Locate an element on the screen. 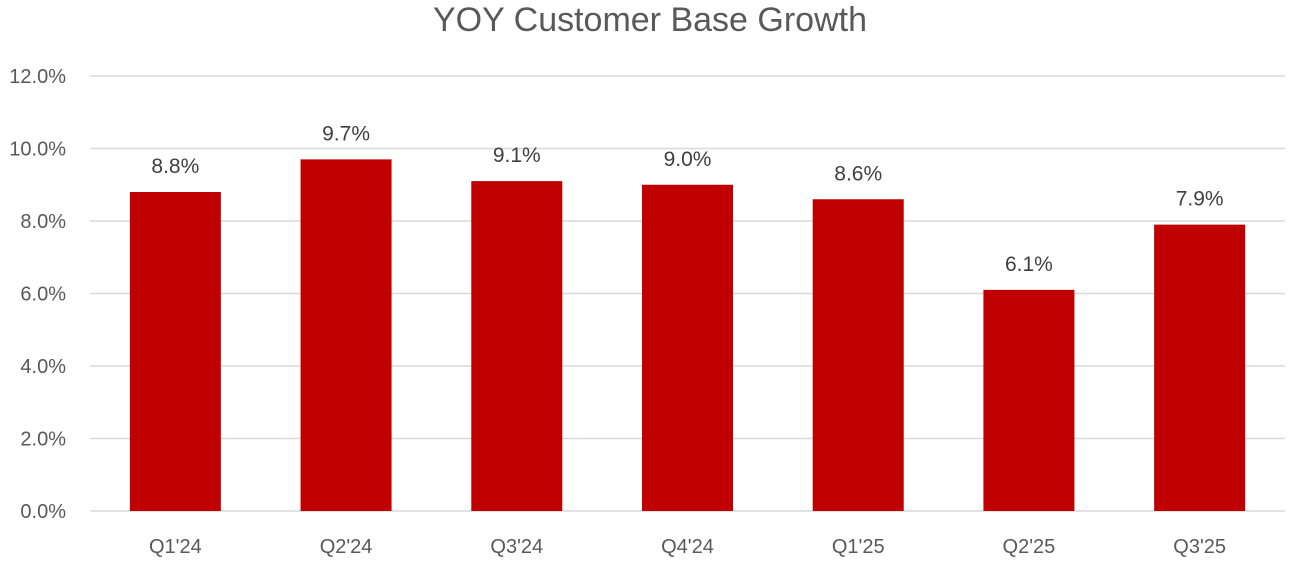  x-tick-label: Q2'25 is located at coordinates (1029, 547).